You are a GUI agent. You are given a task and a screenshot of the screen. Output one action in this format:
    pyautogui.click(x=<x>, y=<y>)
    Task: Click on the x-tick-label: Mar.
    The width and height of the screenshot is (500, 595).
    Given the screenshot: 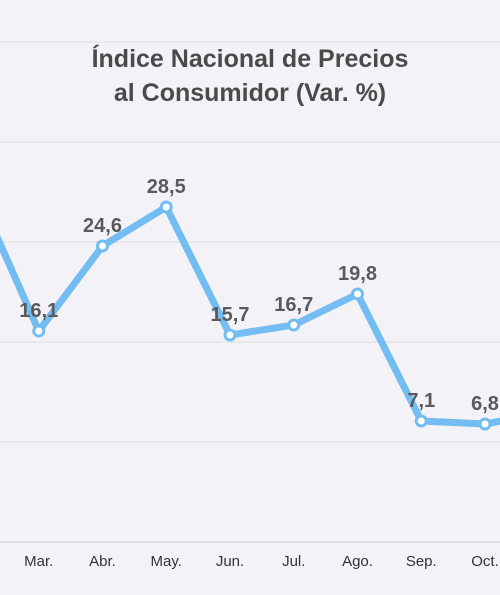 What is the action you would take?
    pyautogui.click(x=38, y=561)
    